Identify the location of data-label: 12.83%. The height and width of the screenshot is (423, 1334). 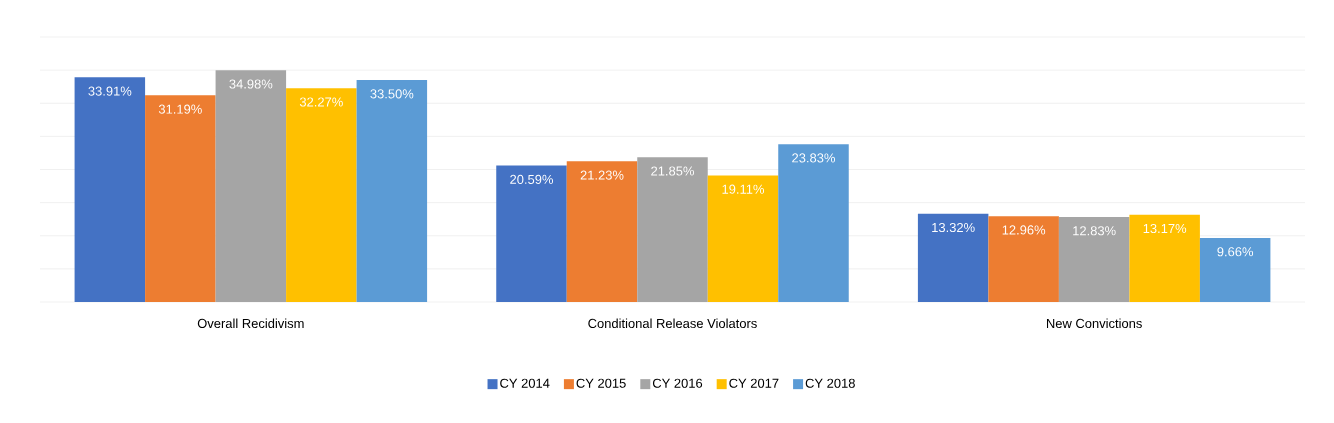
(1094, 231).